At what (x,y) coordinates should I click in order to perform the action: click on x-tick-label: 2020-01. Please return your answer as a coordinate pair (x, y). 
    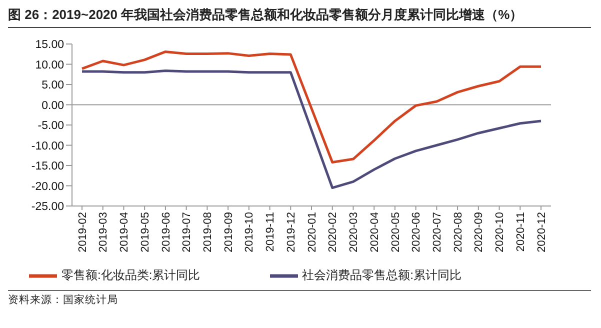
    Looking at the image, I should click on (312, 232).